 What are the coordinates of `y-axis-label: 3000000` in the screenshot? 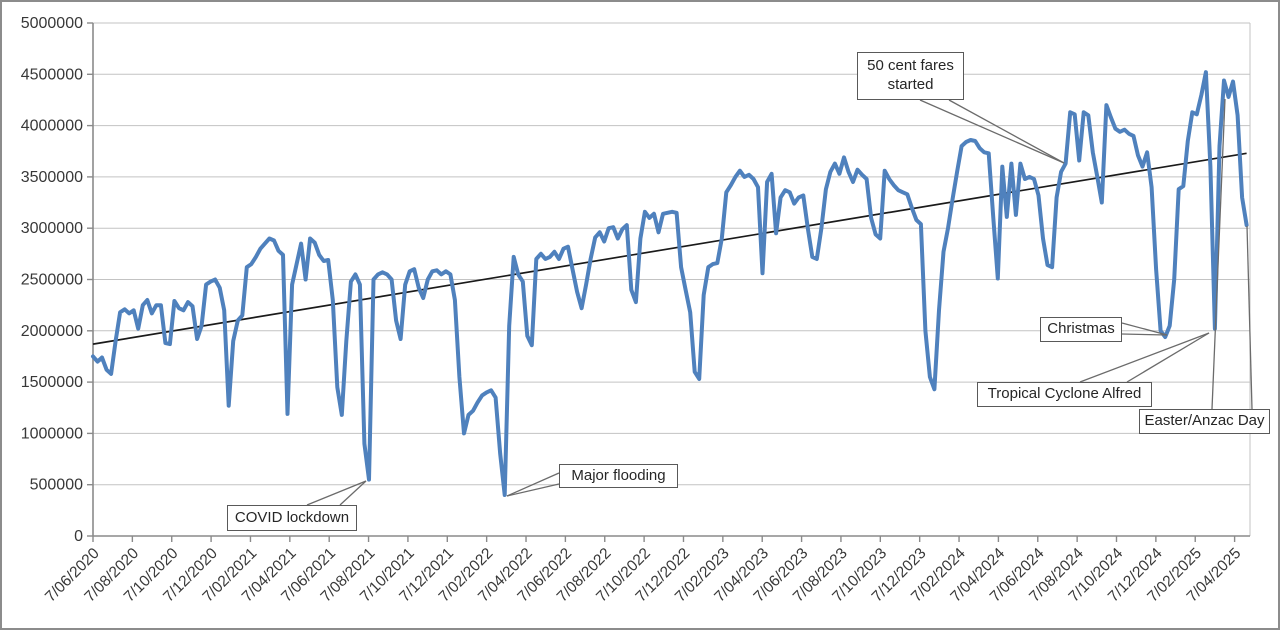 It's located at (52, 228).